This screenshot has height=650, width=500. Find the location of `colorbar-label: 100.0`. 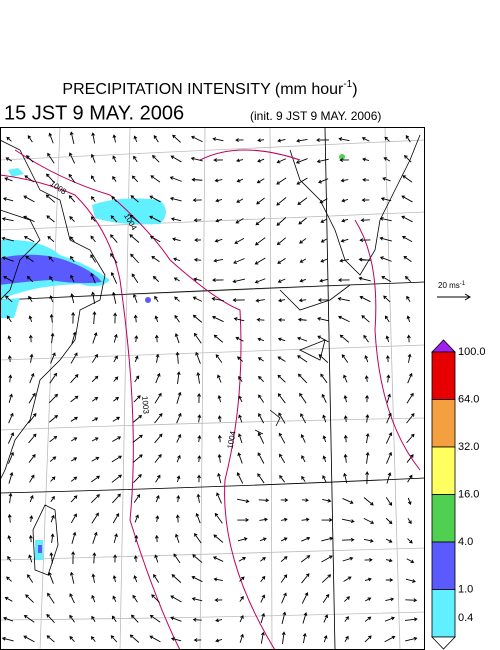

colorbar-label: 100.0 is located at coordinates (472, 352).